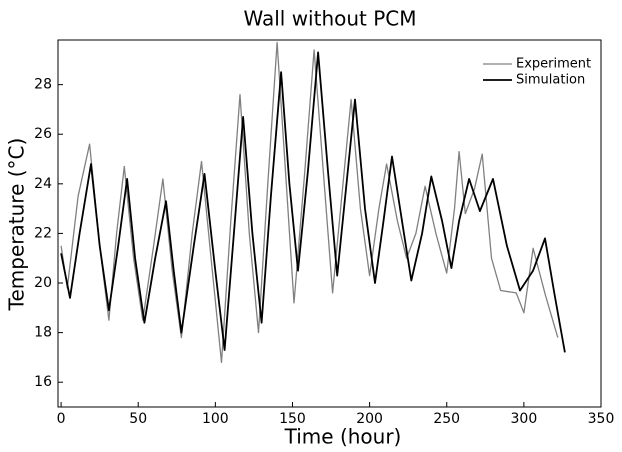 The width and height of the screenshot is (622, 452). What do you see at coordinates (343, 437) in the screenshot?
I see `x-axis-label: Time (hour)` at bounding box center [343, 437].